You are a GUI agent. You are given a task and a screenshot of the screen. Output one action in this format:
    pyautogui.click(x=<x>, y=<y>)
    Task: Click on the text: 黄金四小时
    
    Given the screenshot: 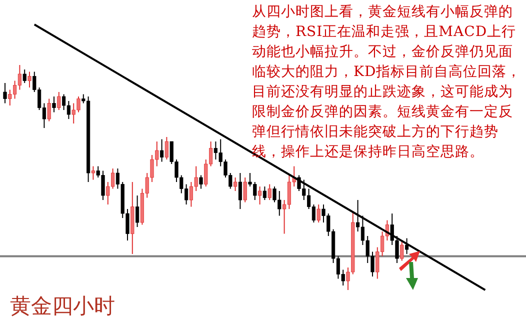 What is the action you would take?
    pyautogui.click(x=62, y=306)
    